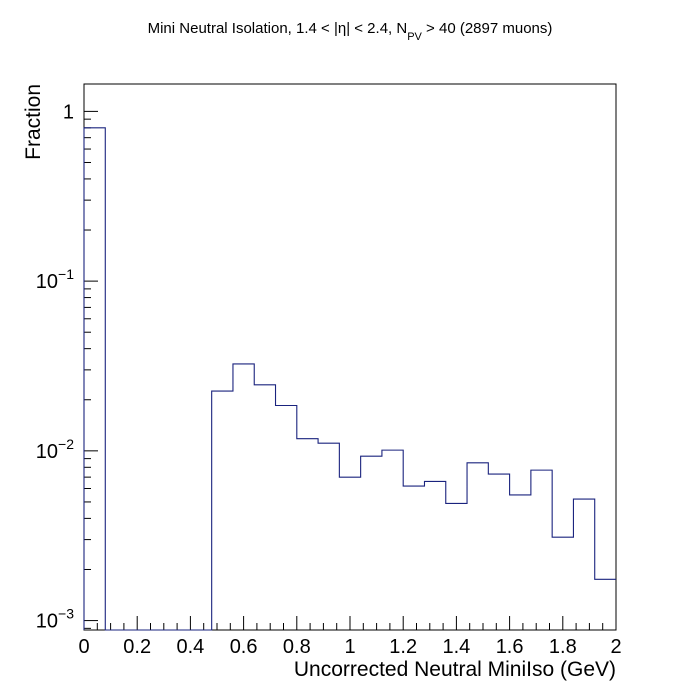 The image size is (700, 700). What do you see at coordinates (403, 647) in the screenshot?
I see `x-tick-label: 1.2` at bounding box center [403, 647].